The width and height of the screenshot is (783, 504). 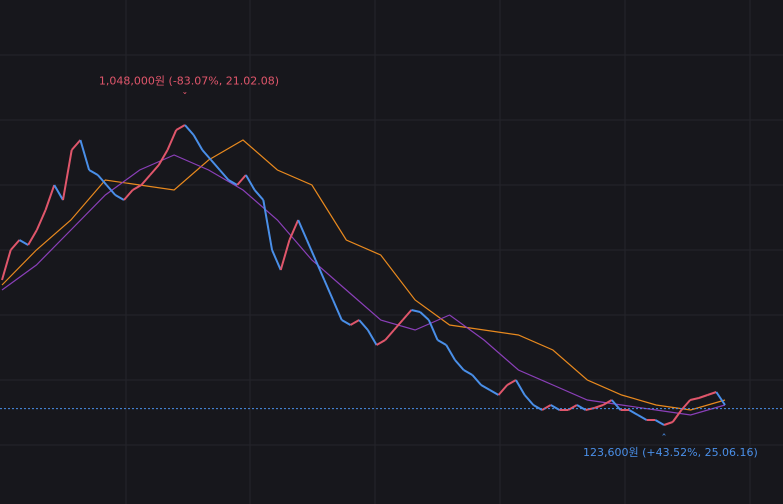 I want to click on annotation-marker: ˇ, so click(x=185, y=96).